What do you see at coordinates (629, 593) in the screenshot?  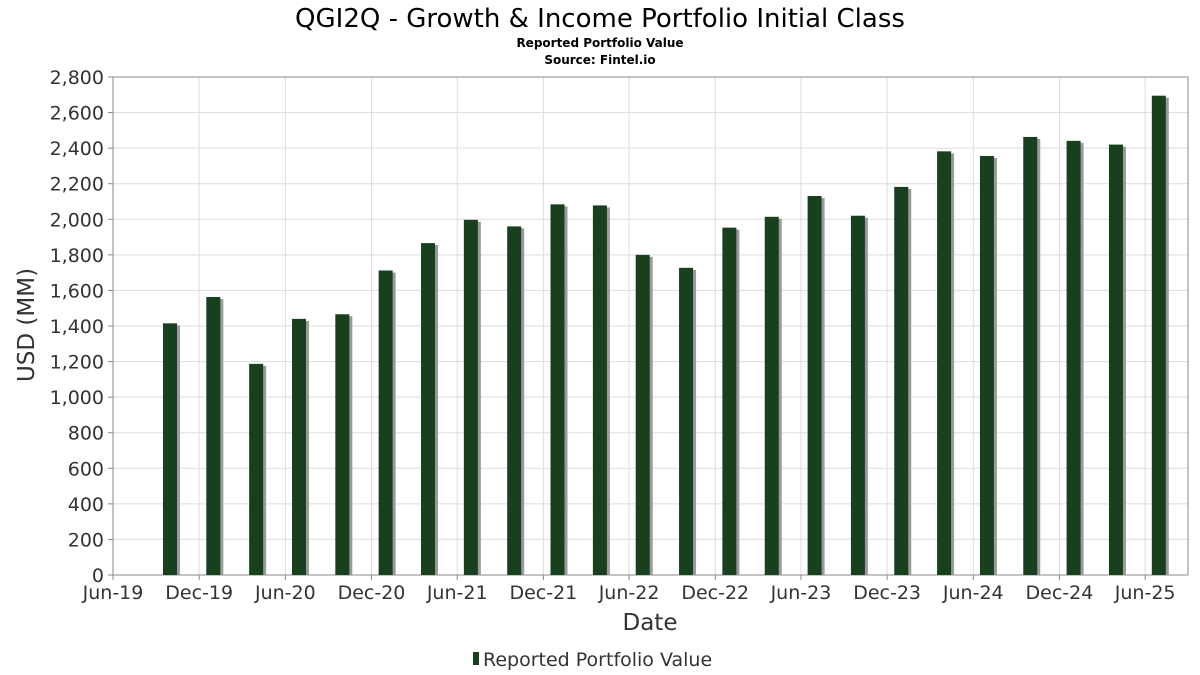 I see `x-tick-label: Jun-22` at bounding box center [629, 593].